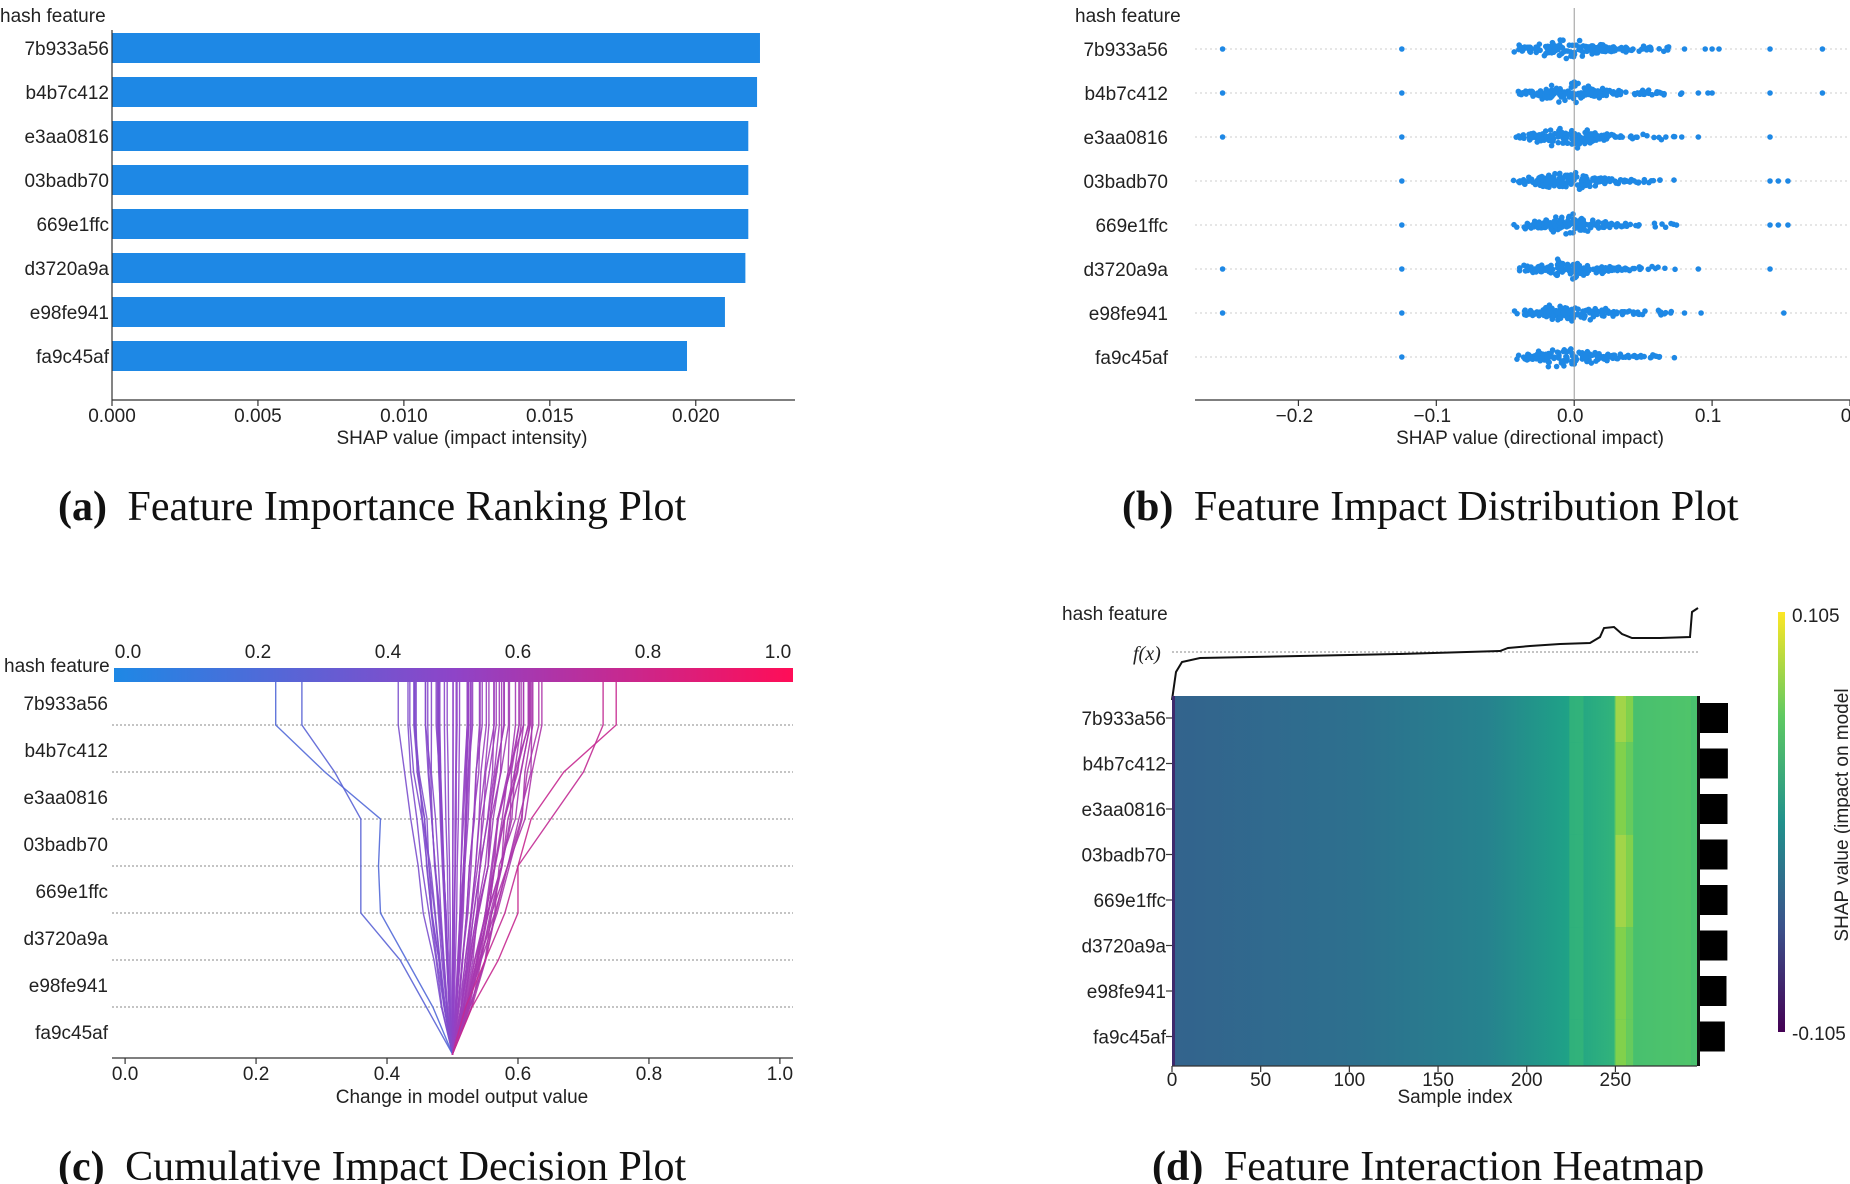  I want to click on a-bar-b4b7c412, so click(435, 92).